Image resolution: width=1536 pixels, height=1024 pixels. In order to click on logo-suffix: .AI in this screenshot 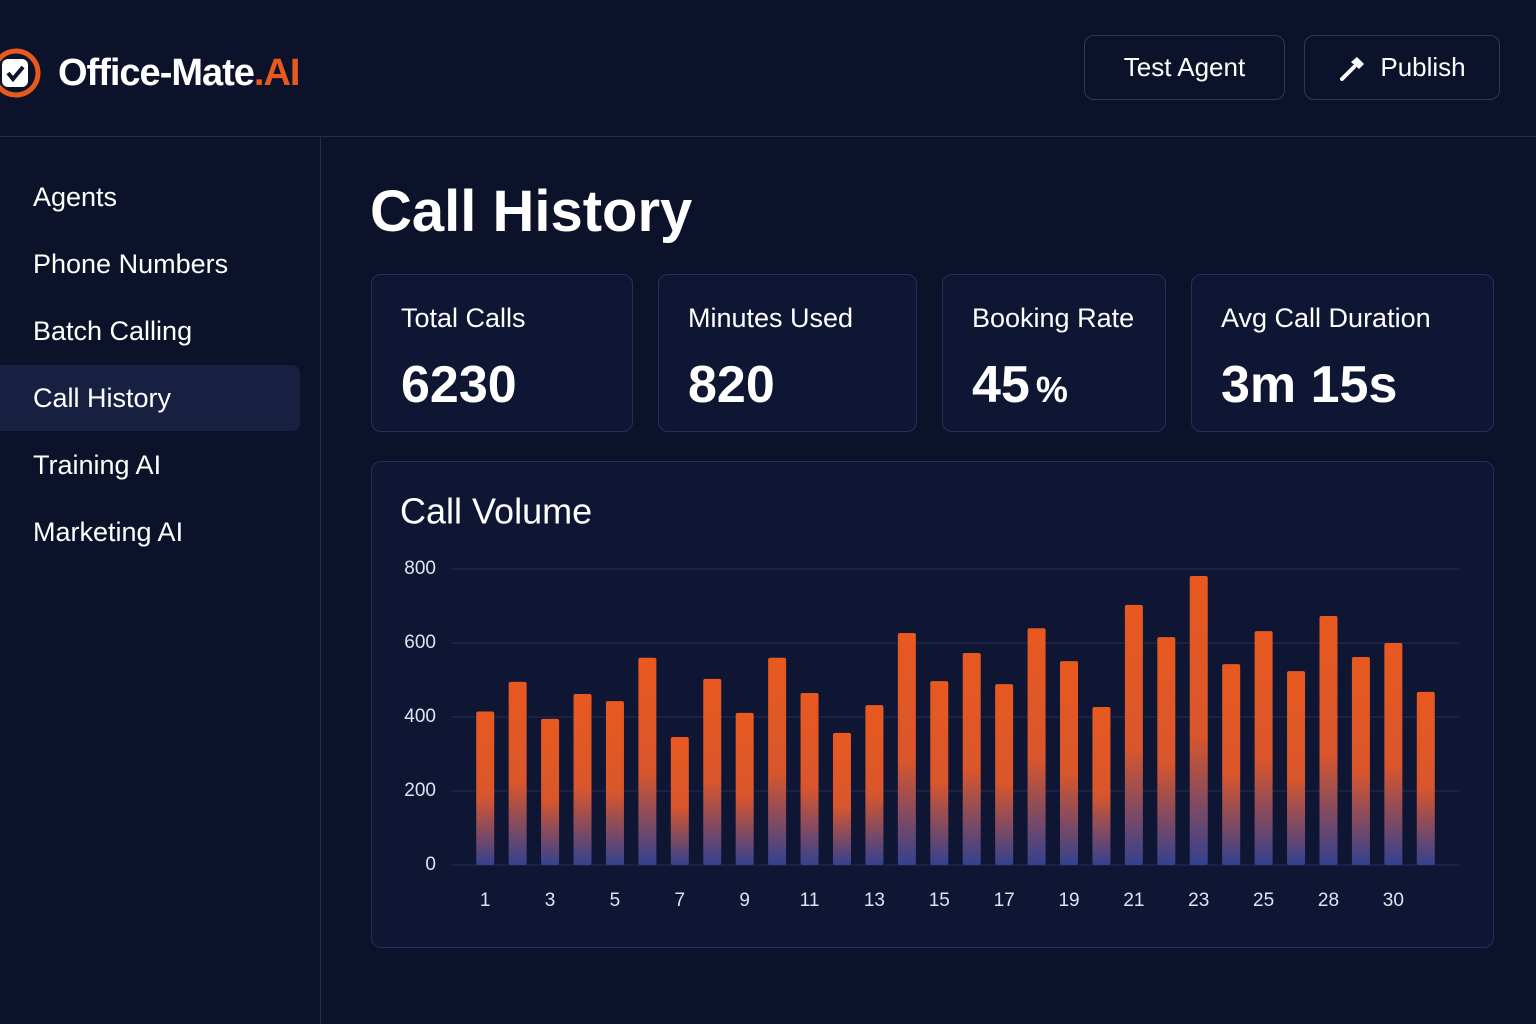, I will do `click(277, 73)`.